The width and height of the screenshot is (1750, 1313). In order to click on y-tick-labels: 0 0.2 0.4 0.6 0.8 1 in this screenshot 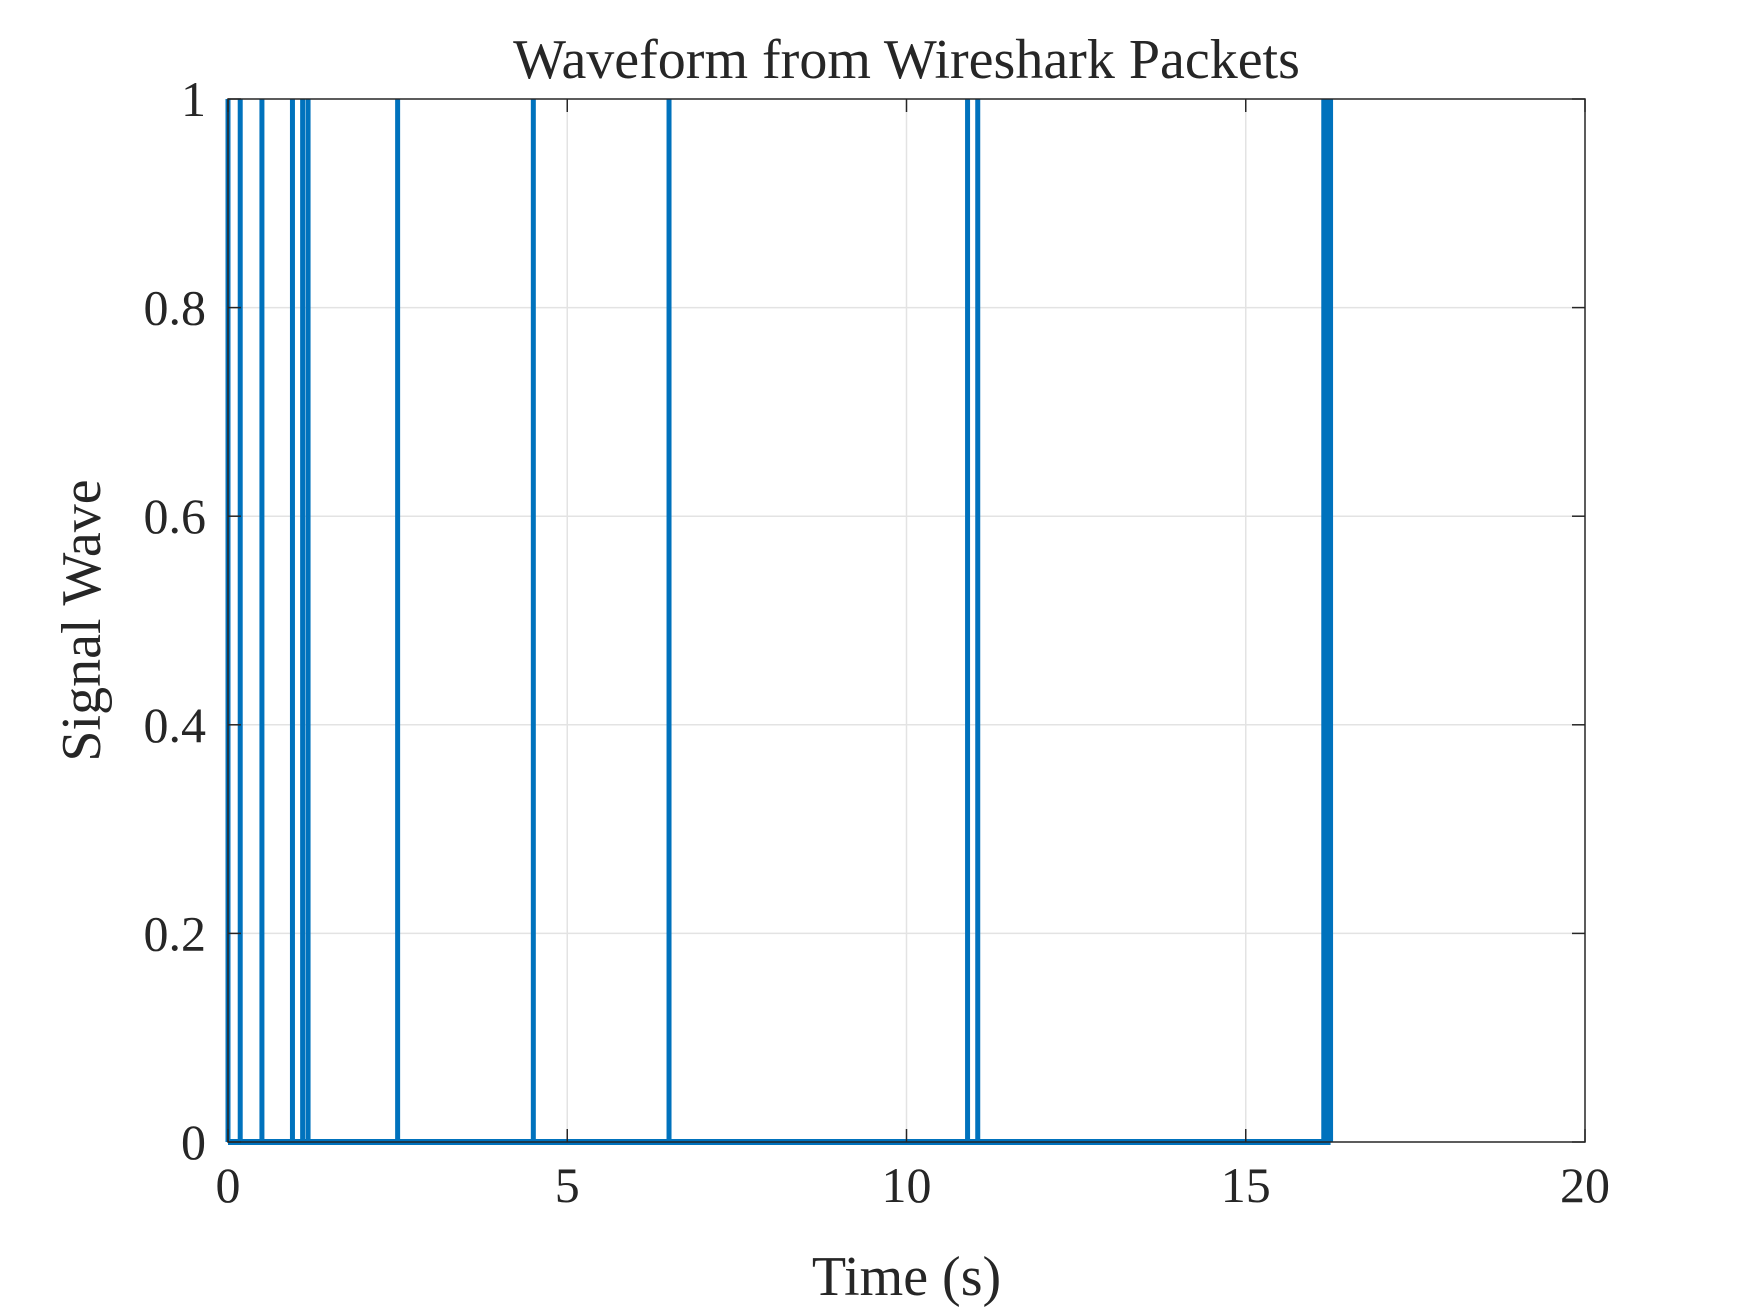, I will do `click(175, 620)`.